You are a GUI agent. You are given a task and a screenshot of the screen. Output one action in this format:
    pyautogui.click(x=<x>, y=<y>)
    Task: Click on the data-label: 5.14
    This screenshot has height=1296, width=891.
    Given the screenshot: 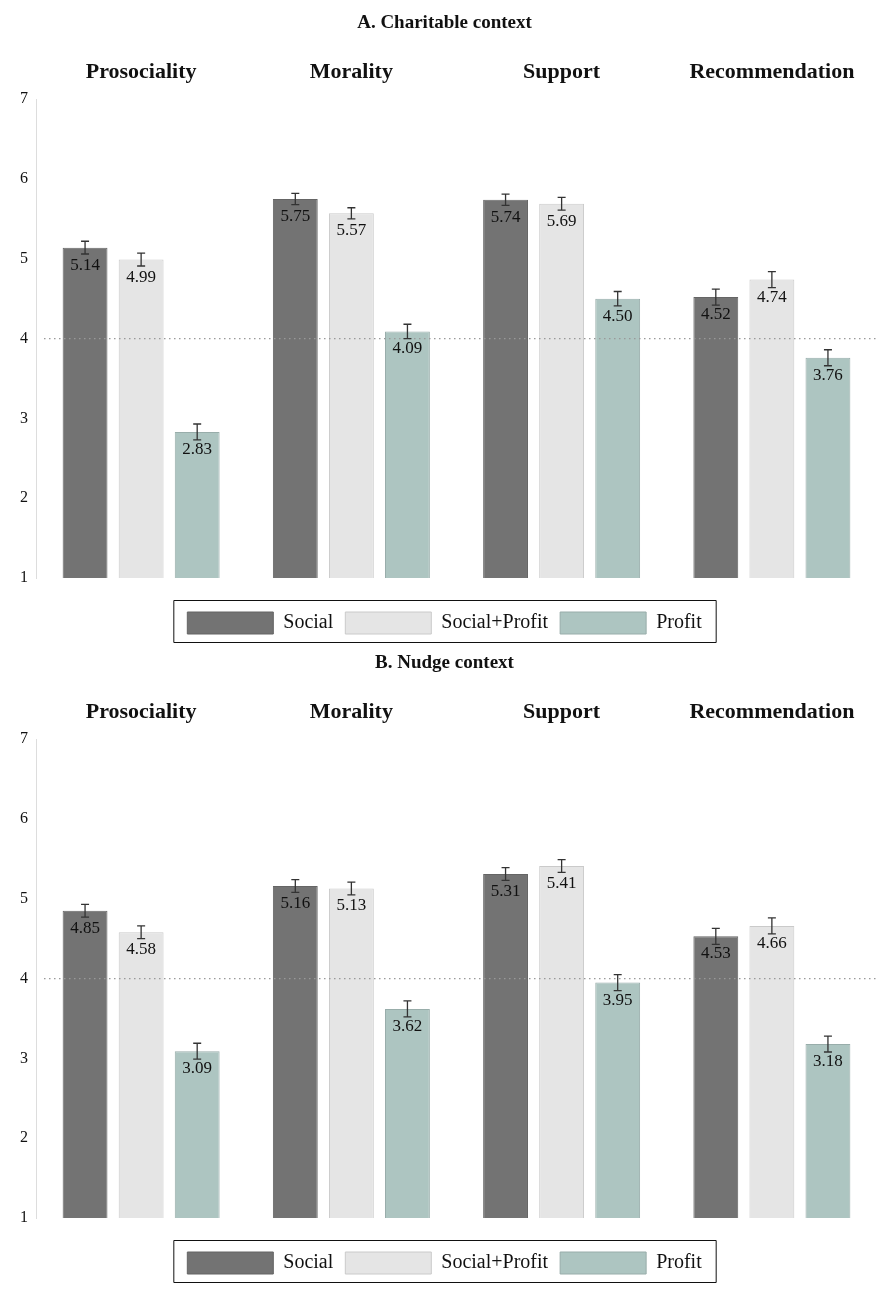 What is the action you would take?
    pyautogui.click(x=85, y=264)
    